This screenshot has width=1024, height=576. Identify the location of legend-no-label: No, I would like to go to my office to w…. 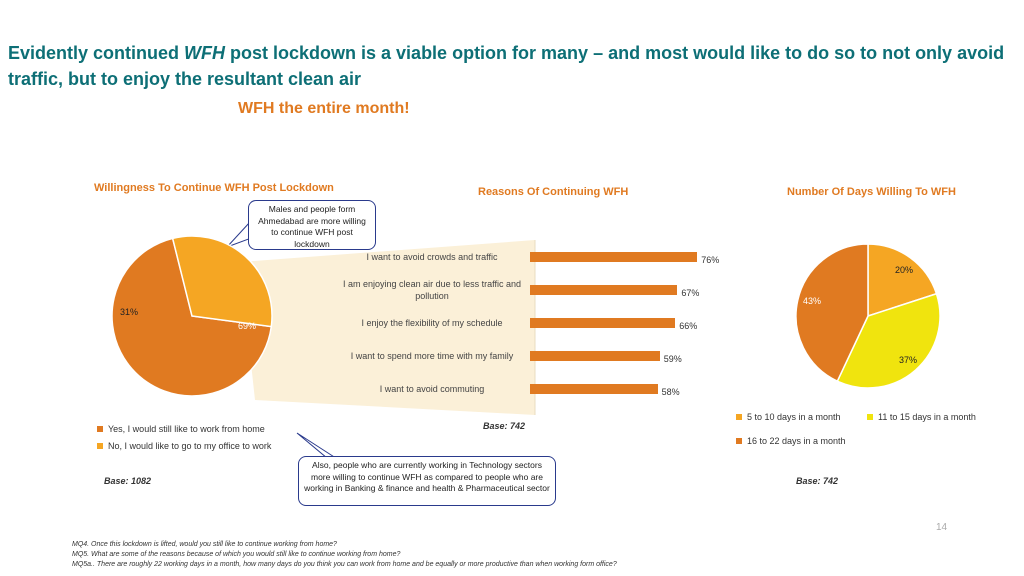
(190, 446).